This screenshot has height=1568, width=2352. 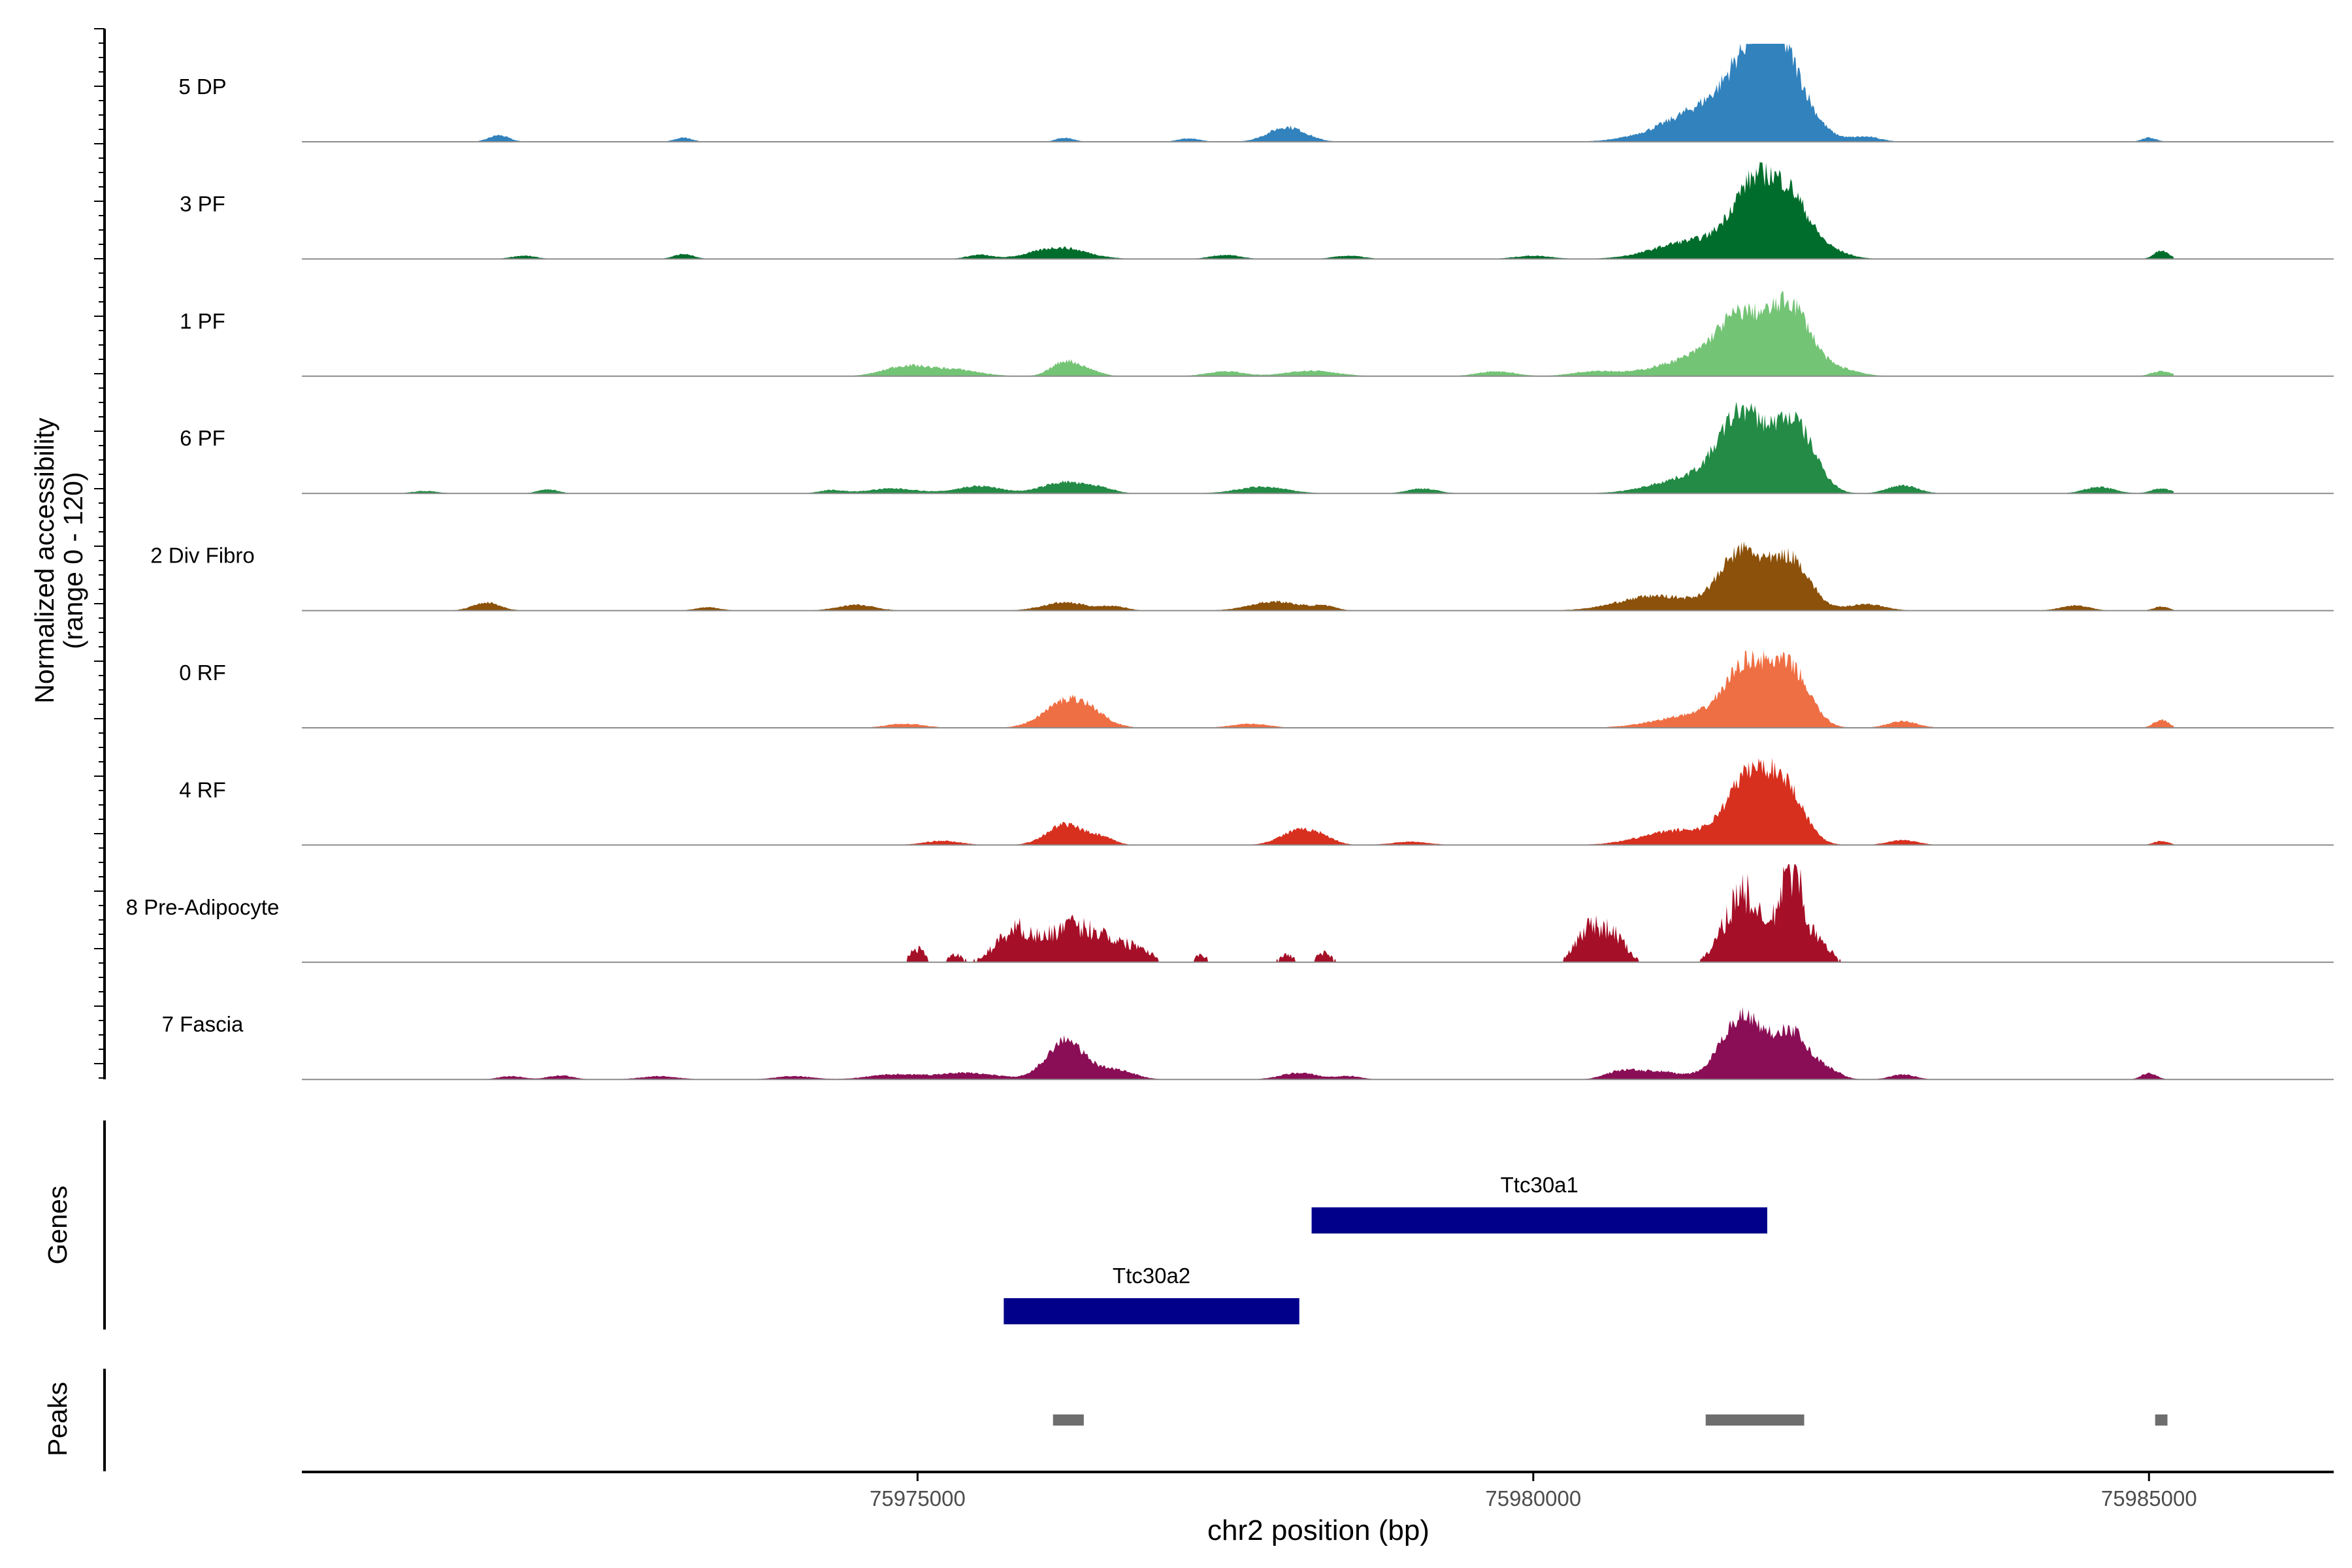 What do you see at coordinates (202, 789) in the screenshot?
I see `track-label: 4 RF` at bounding box center [202, 789].